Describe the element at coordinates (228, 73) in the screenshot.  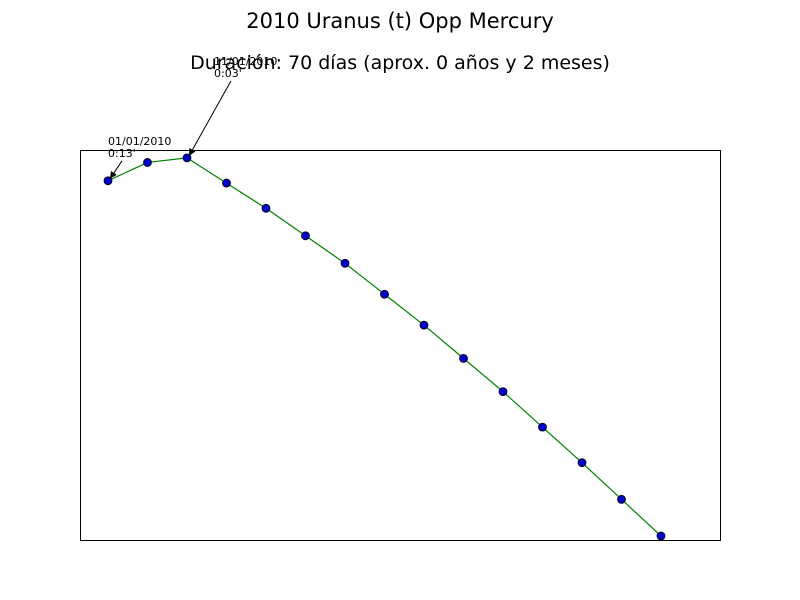
I see `annotation-value: 0:03'` at that location.